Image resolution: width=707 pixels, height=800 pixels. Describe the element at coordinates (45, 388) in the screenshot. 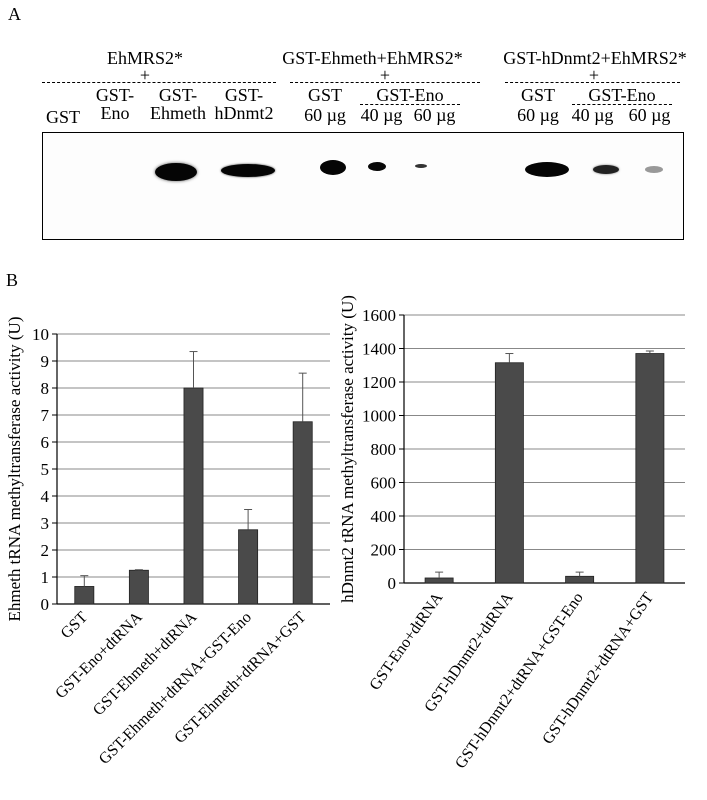

I see `y-tick-label-8: 8` at that location.